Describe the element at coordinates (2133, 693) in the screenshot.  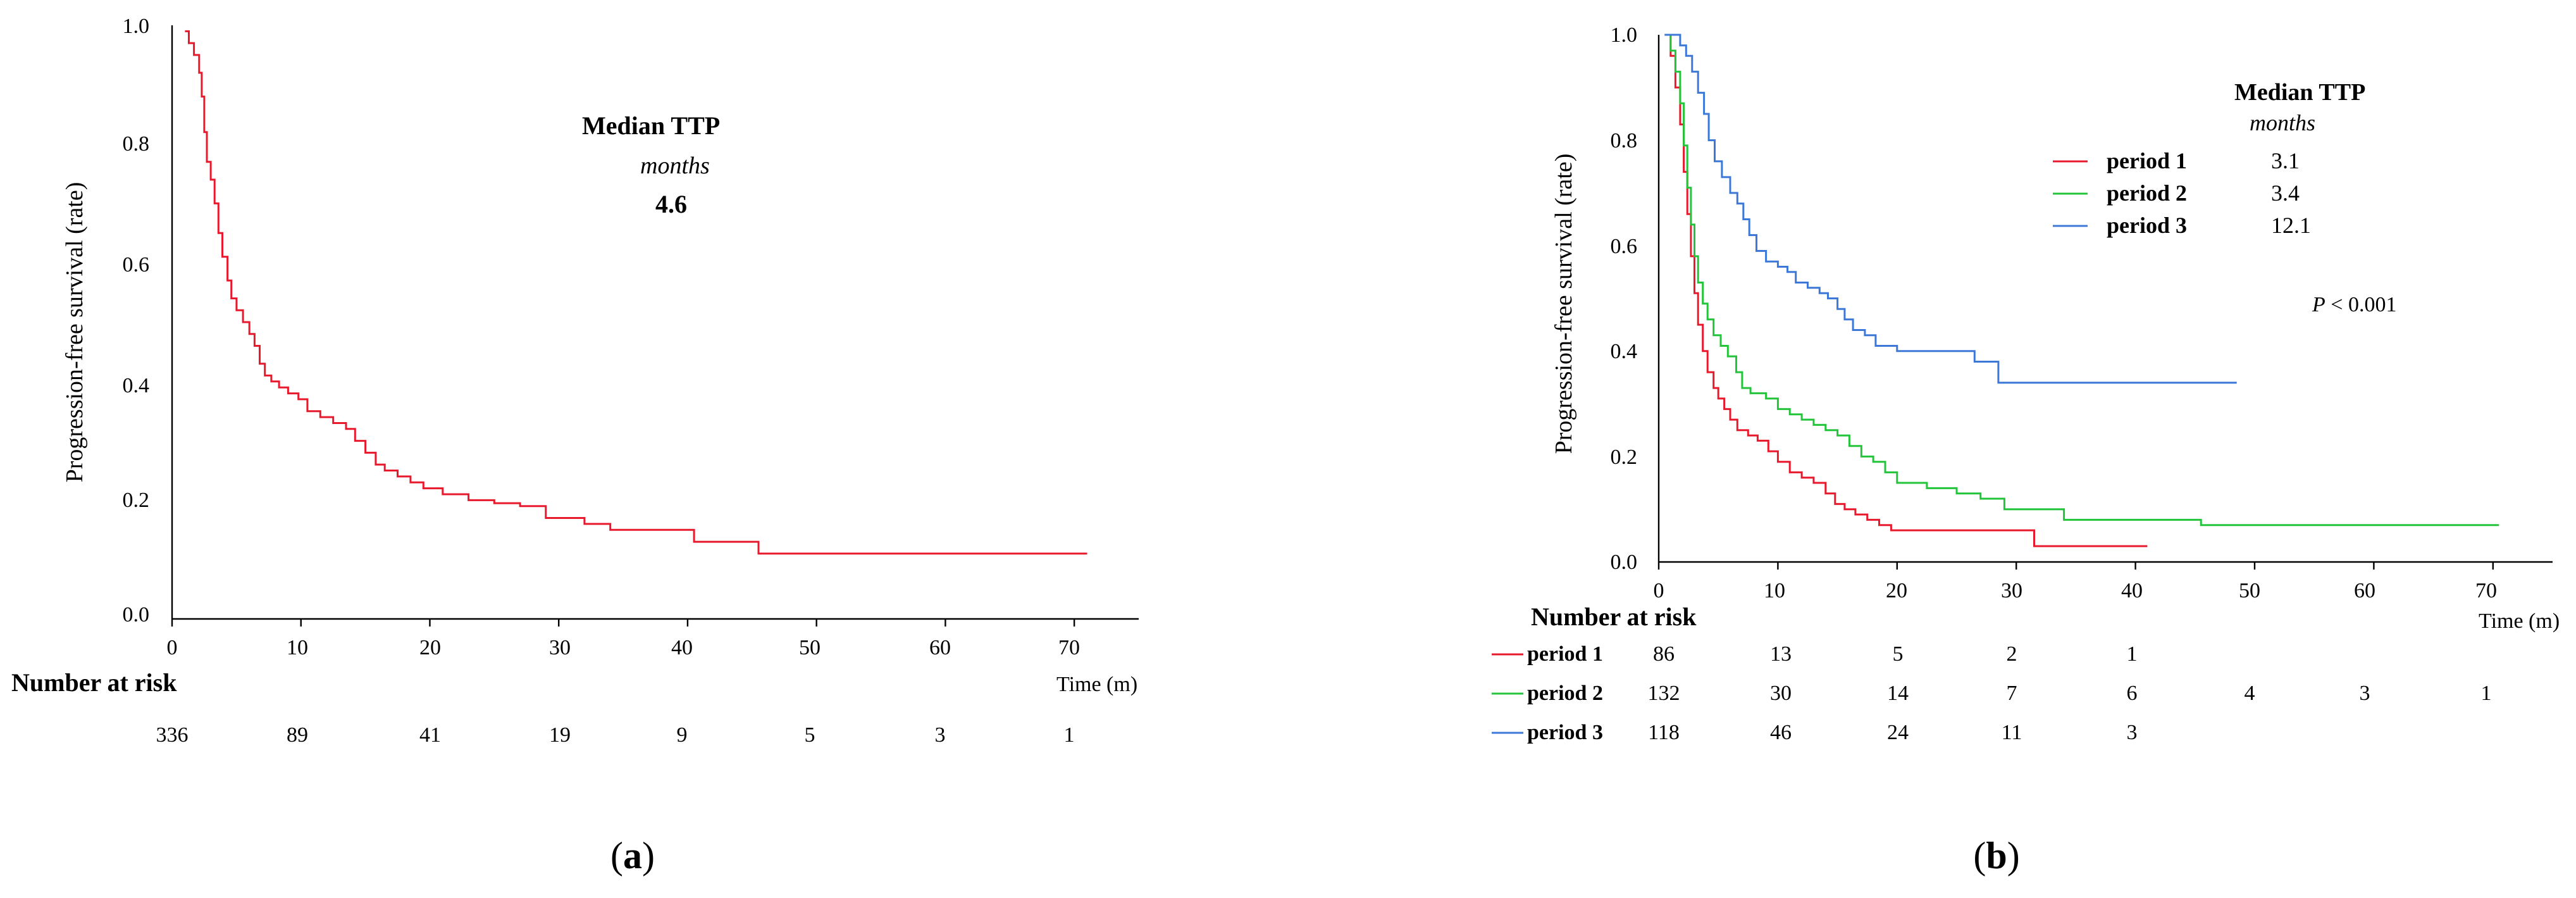
I see `b-risk-value: 6` at that location.